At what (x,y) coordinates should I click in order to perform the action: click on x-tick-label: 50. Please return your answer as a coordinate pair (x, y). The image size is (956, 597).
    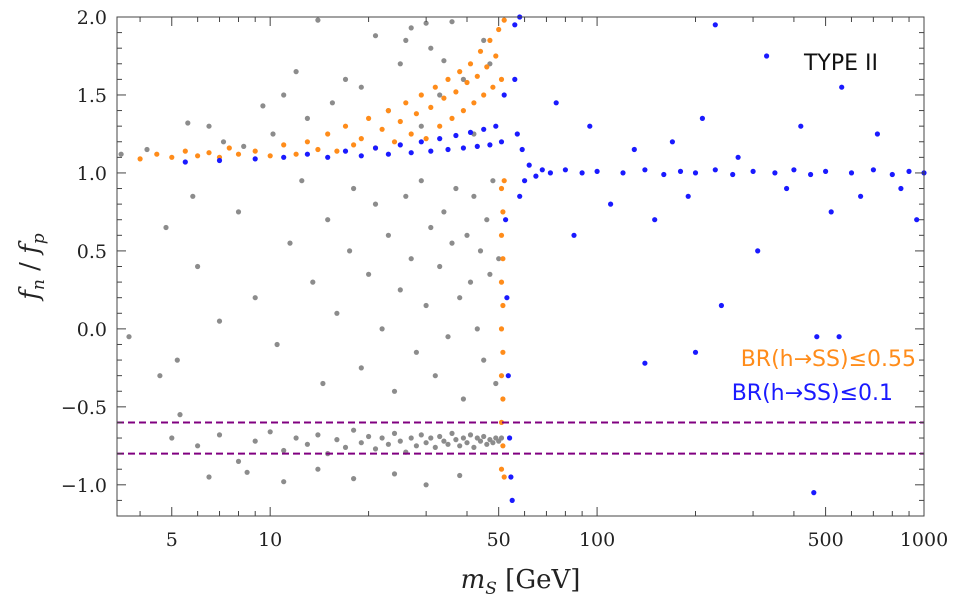
    Looking at the image, I should click on (499, 540).